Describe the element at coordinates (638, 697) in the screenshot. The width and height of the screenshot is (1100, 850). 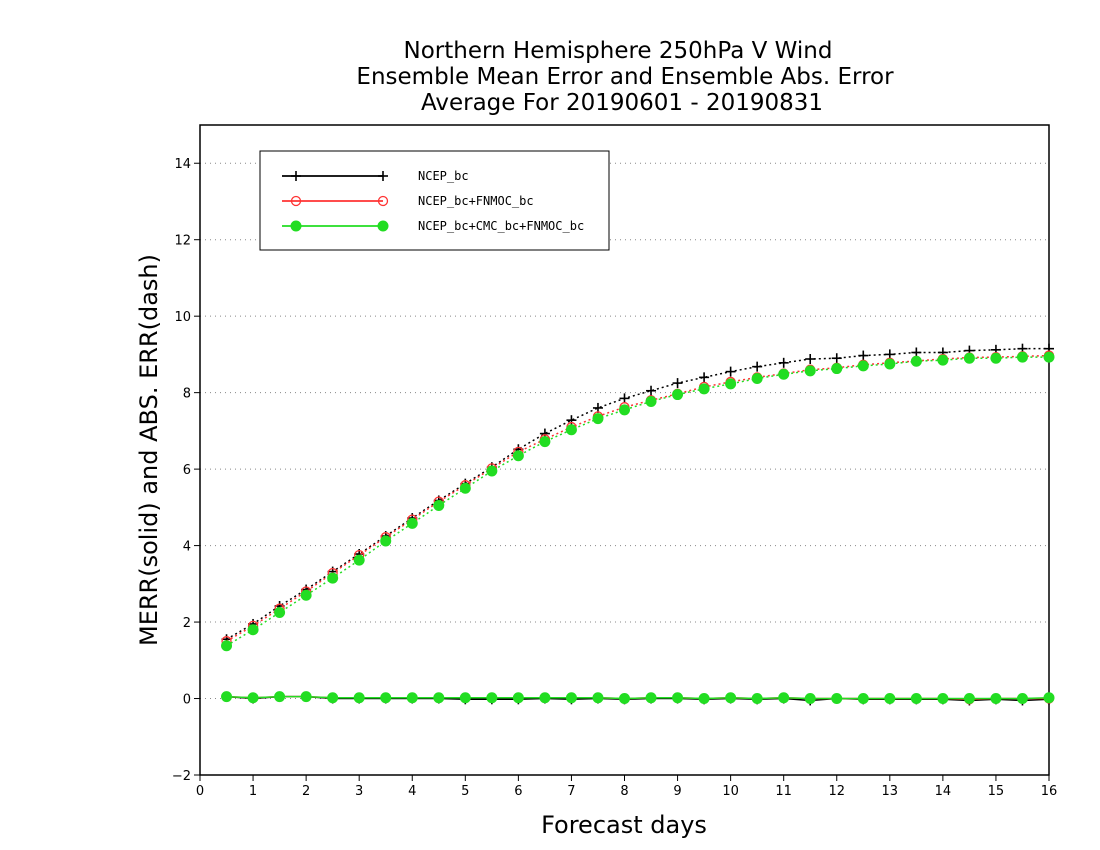
I see `merr-line` at that location.